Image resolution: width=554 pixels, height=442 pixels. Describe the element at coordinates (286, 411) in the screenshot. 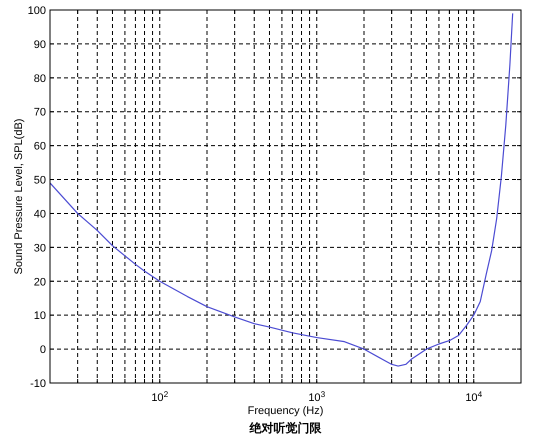

I see `x-axis-title: Frequency (Hz)` at that location.